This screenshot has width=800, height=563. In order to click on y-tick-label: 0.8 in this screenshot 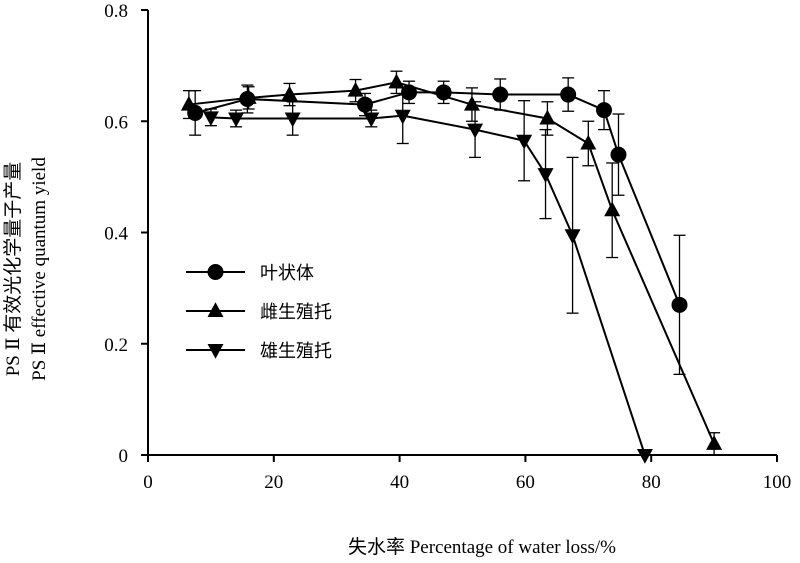, I will do `click(116, 11)`.